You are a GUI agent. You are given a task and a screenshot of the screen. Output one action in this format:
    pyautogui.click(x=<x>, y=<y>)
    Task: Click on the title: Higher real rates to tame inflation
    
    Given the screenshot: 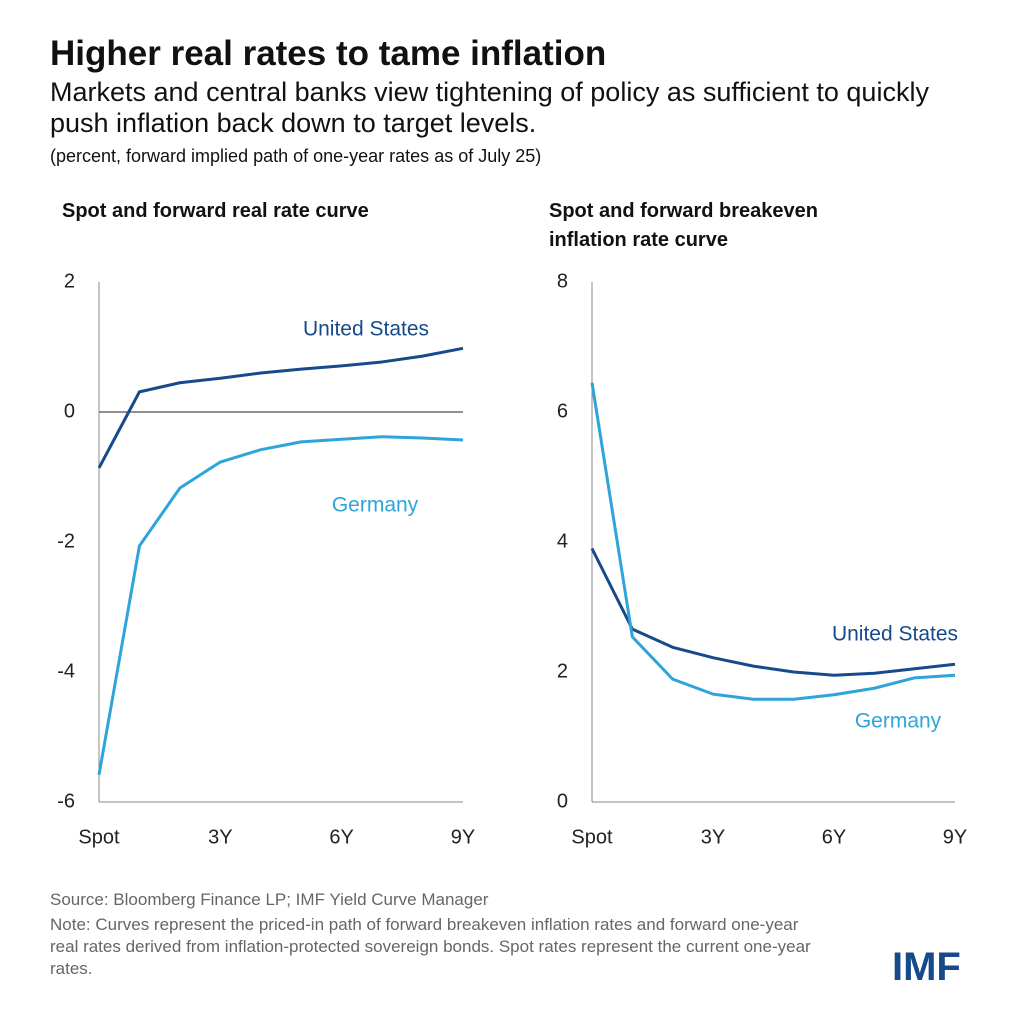 What is the action you would take?
    pyautogui.click(x=328, y=53)
    